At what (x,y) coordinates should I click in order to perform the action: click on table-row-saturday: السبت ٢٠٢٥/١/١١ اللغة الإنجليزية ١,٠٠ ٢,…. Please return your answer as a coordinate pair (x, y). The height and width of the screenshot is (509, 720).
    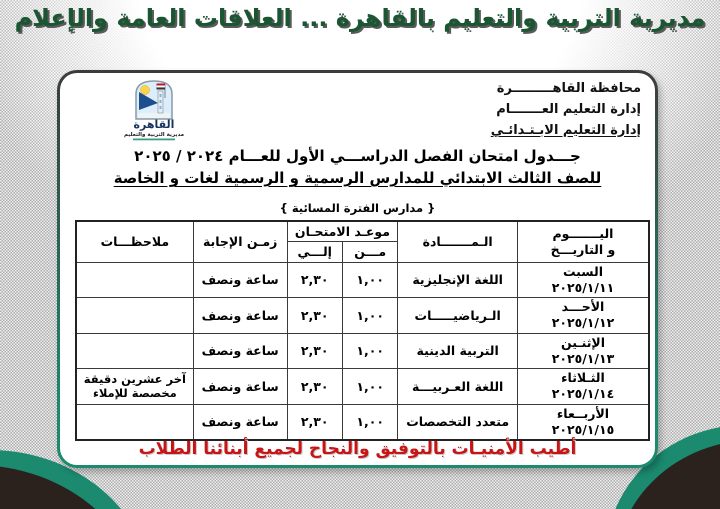
    Looking at the image, I should click on (362, 279).